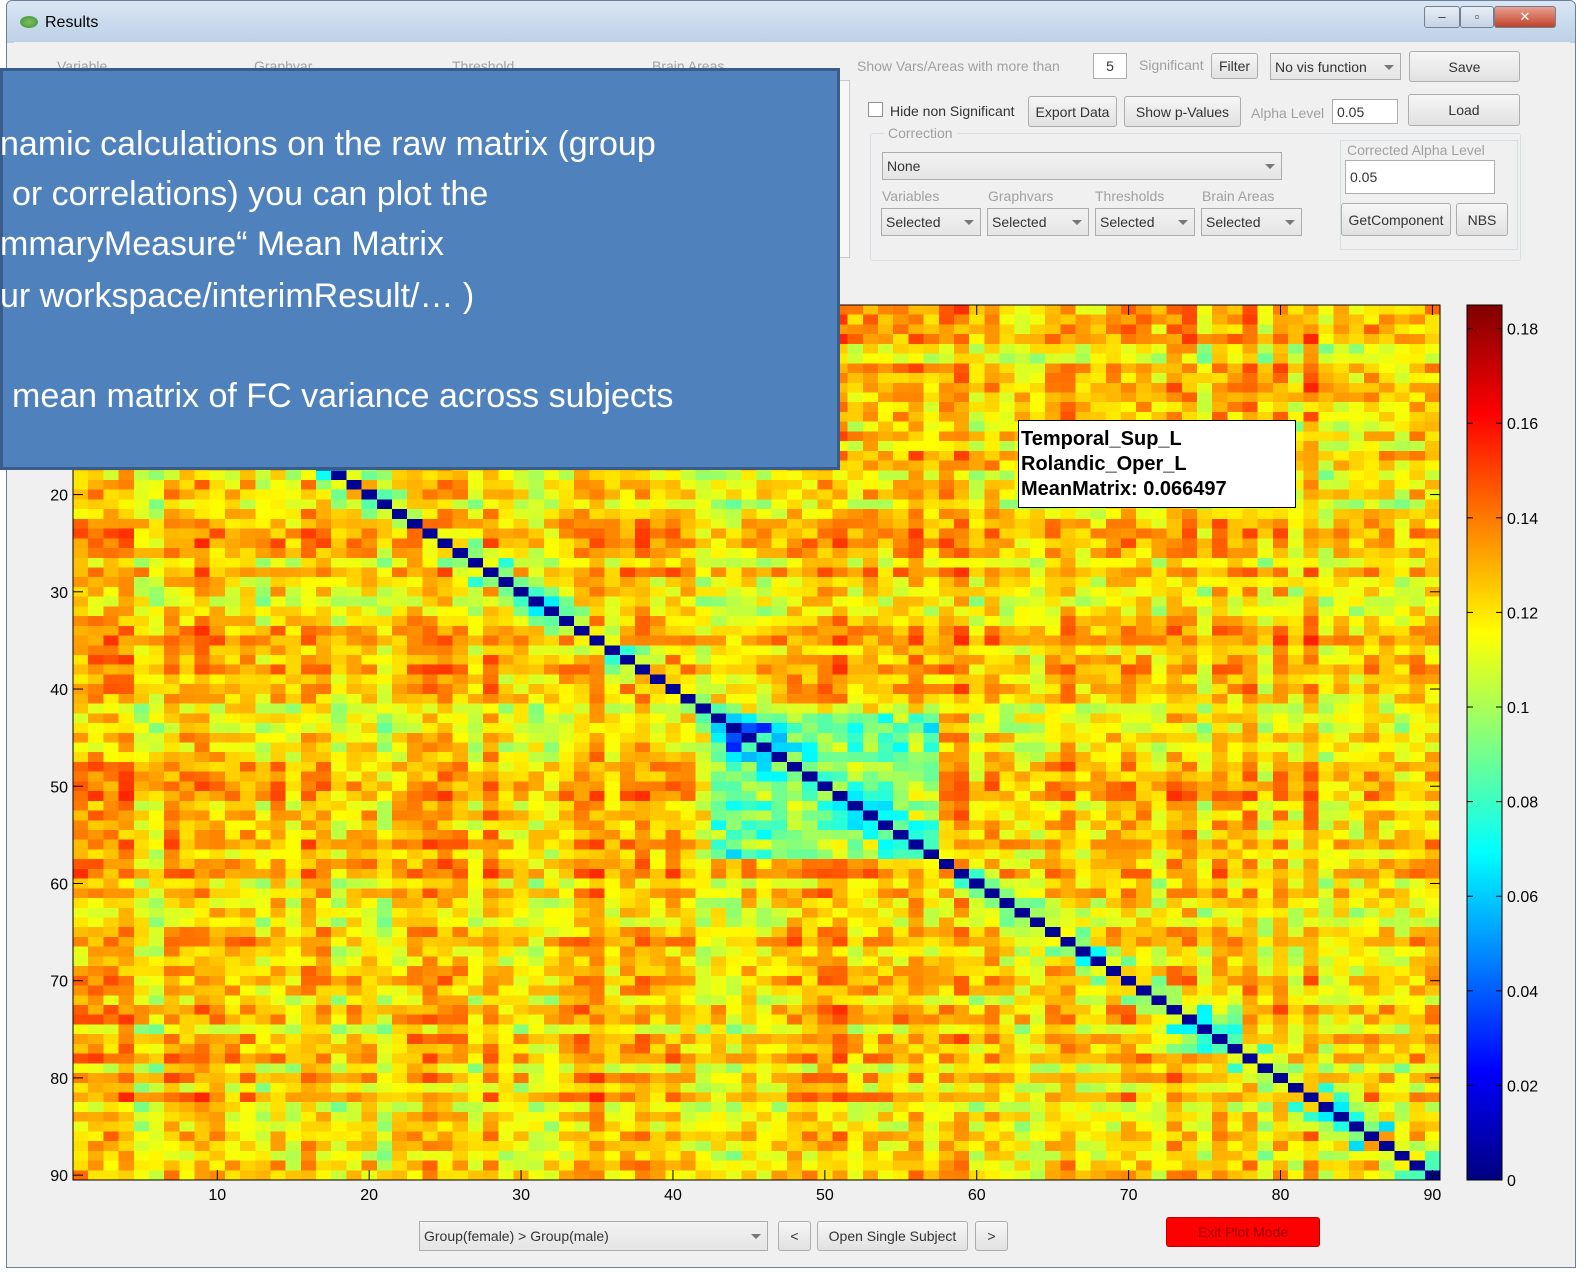 The width and height of the screenshot is (1588, 1275). Describe the element at coordinates (1335, 66) in the screenshot. I see `dropdown: No vis function` at that location.